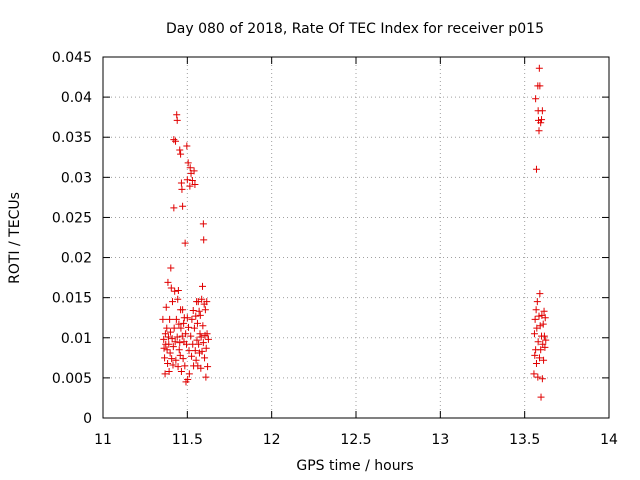 The width and height of the screenshot is (640, 480). What do you see at coordinates (72, 58) in the screenshot?
I see `y-tick-label: 0.045` at bounding box center [72, 58].